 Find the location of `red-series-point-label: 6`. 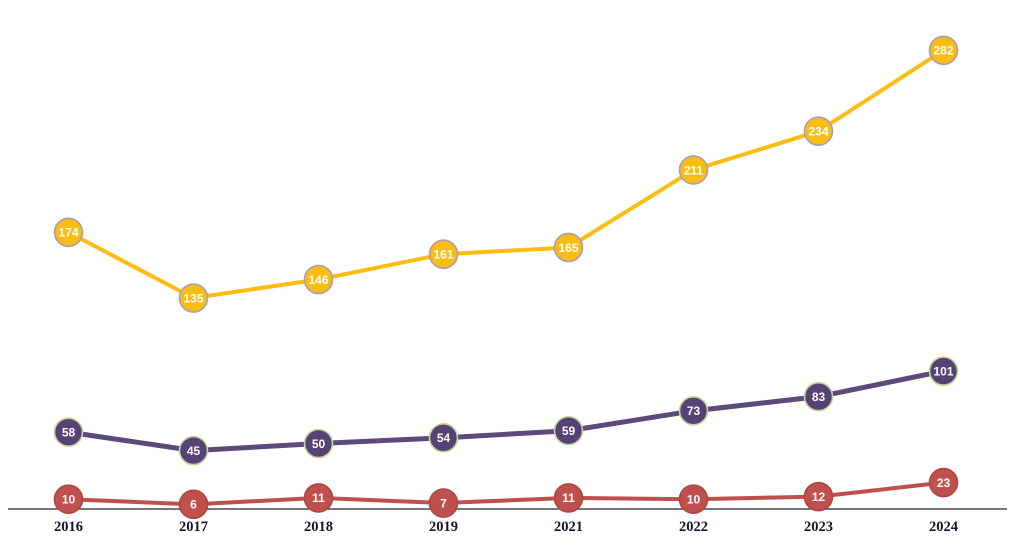

red-series-point-label: 6 is located at coordinates (193, 505).